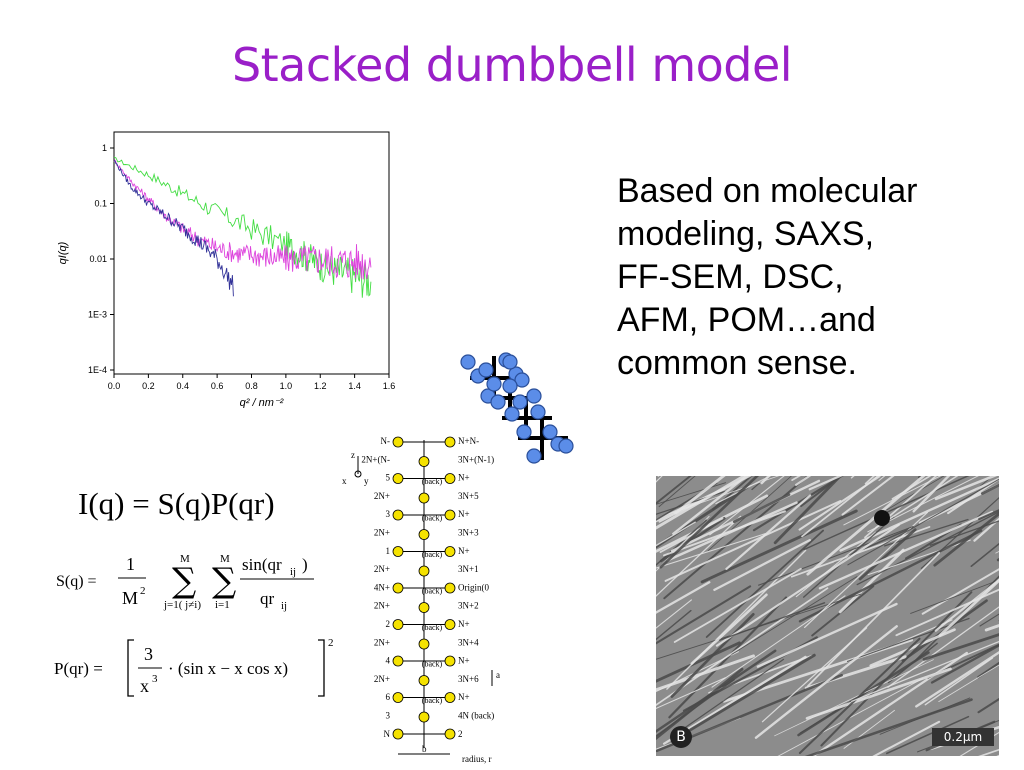 The image size is (1024, 770). What do you see at coordinates (78, 668) in the screenshot?
I see `pq-lhs: P(qr) =` at bounding box center [78, 668].